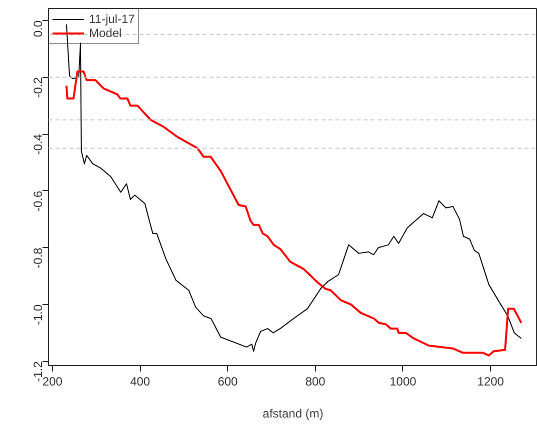 The width and height of the screenshot is (537, 435). Describe the element at coordinates (112, 19) in the screenshot. I see `legend-label: 11-jul-17` at that location.